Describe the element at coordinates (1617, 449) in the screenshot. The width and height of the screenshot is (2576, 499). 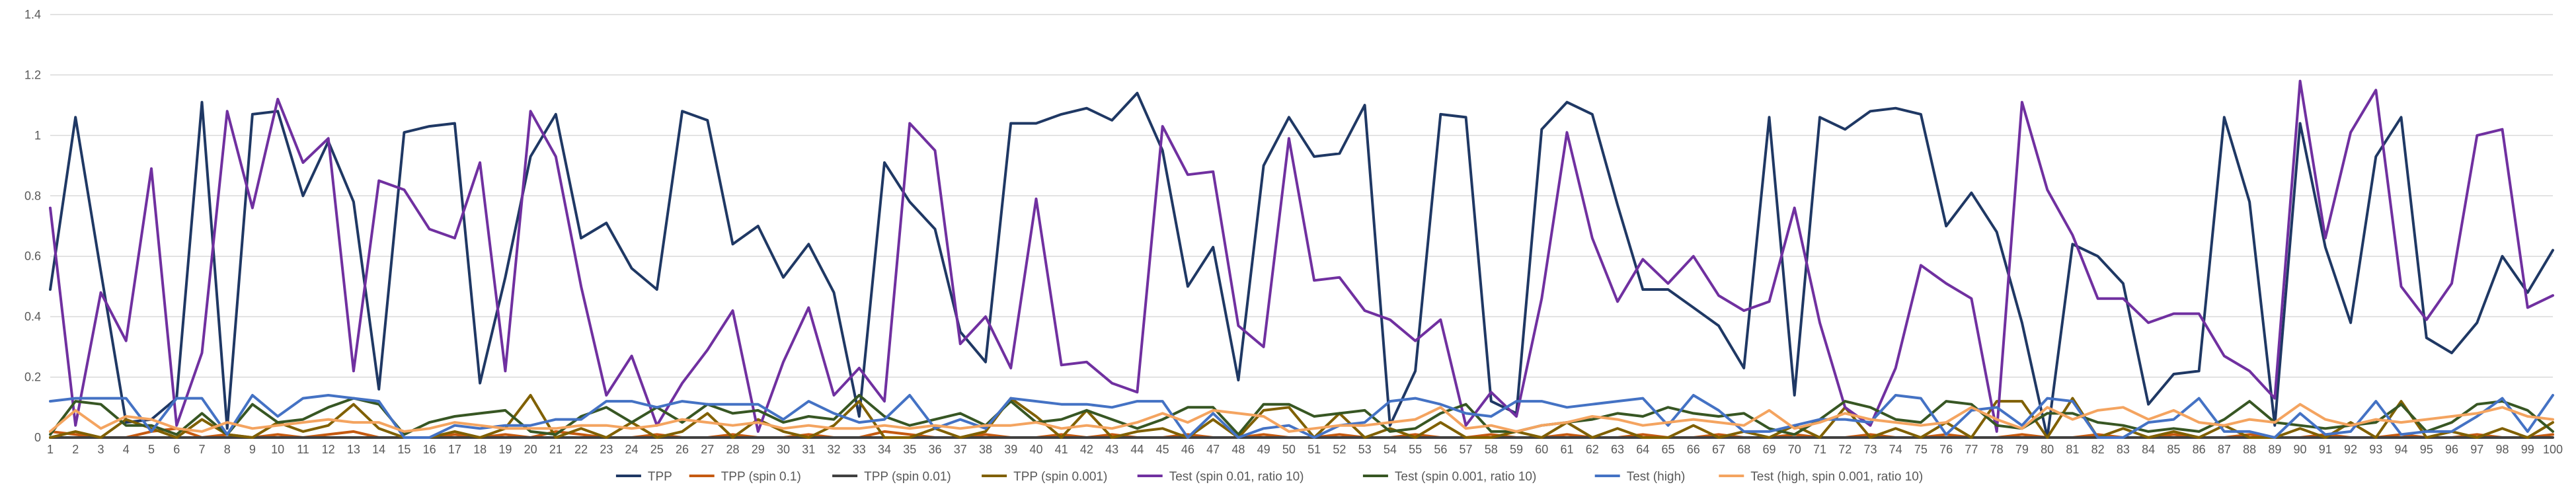
I see `x-tick-label: 63` at that location.